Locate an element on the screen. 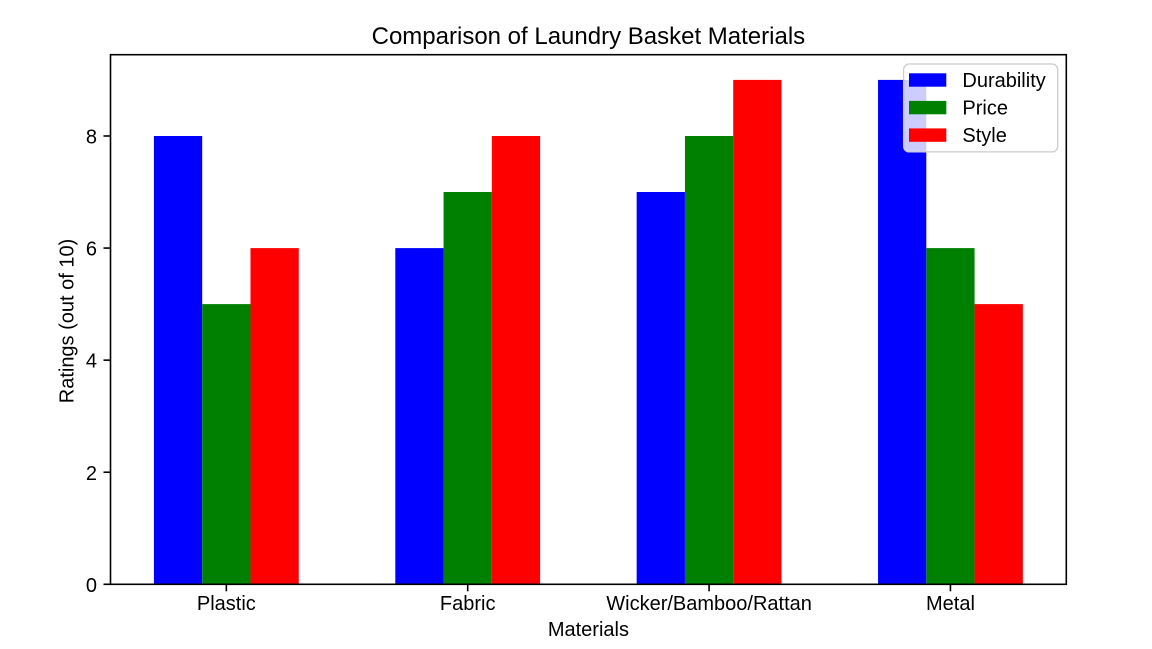  svg-text: 0 is located at coordinates (91, 586).